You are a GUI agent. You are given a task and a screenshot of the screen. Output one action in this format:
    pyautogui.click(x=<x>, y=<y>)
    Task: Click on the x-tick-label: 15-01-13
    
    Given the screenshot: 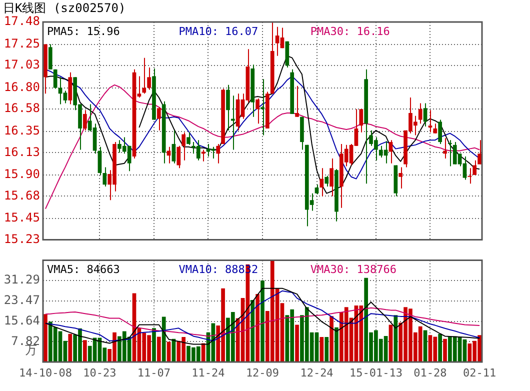 What is the action you would take?
    pyautogui.click(x=375, y=373)
    